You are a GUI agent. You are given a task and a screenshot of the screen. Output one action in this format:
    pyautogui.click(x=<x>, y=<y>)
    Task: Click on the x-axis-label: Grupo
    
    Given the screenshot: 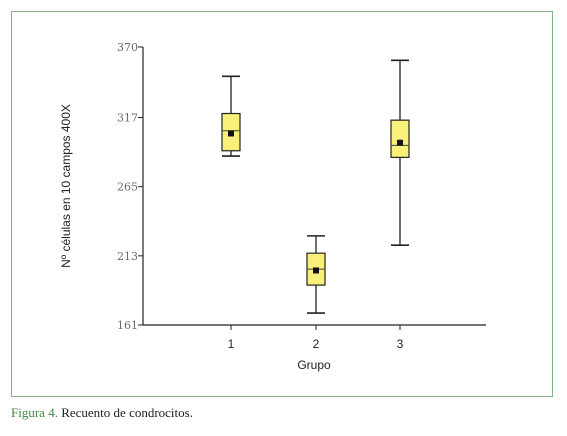 What is the action you would take?
    pyautogui.click(x=314, y=365)
    